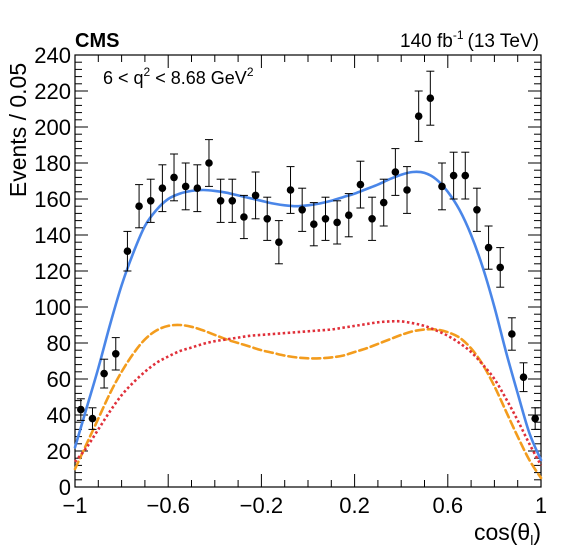 Image resolution: width=580 pixels, height=546 pixels. Describe the element at coordinates (59, 379) in the screenshot. I see `y-tick-label: 60` at that location.